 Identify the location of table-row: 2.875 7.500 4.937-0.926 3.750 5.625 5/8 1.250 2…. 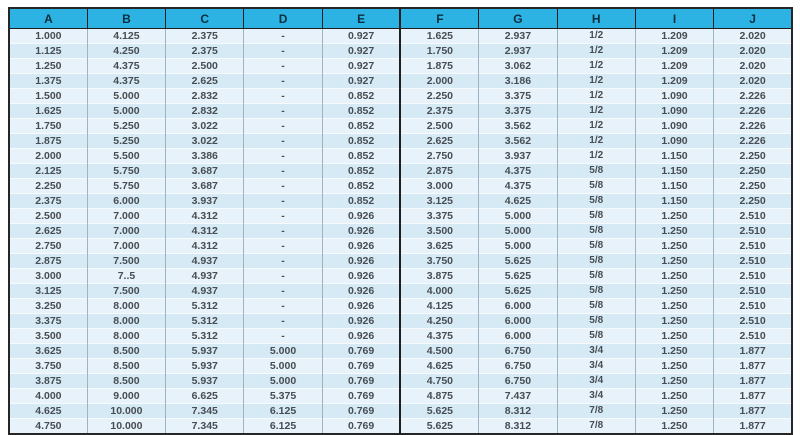
(400, 261).